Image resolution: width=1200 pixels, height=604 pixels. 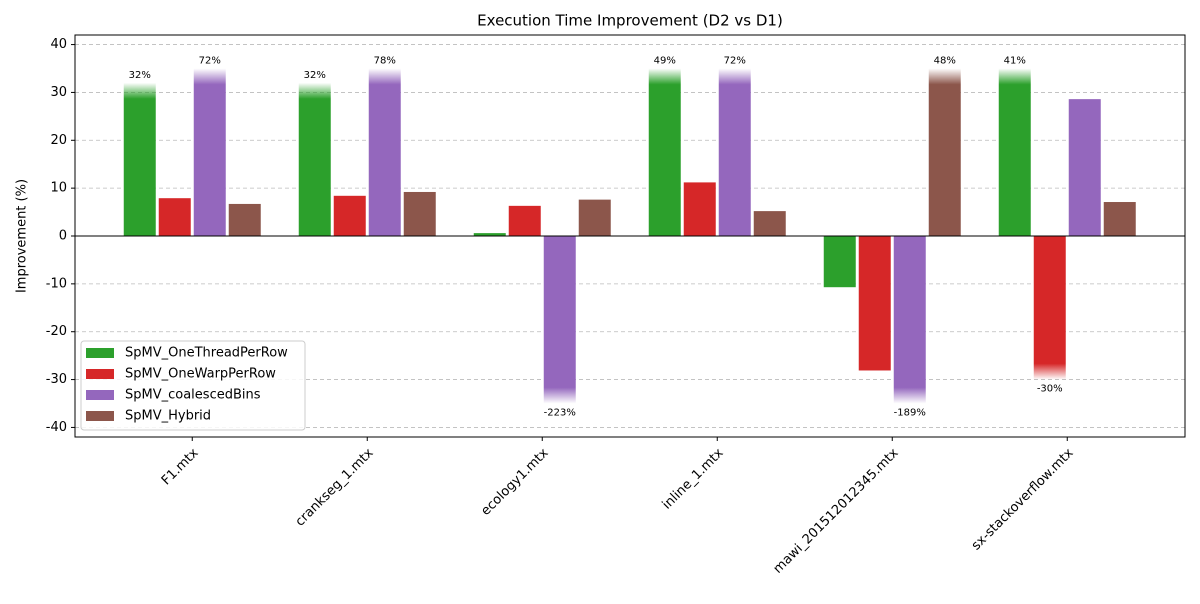 What do you see at coordinates (168, 416) in the screenshot?
I see `legend-label: SpMV_Hybrid` at bounding box center [168, 416].